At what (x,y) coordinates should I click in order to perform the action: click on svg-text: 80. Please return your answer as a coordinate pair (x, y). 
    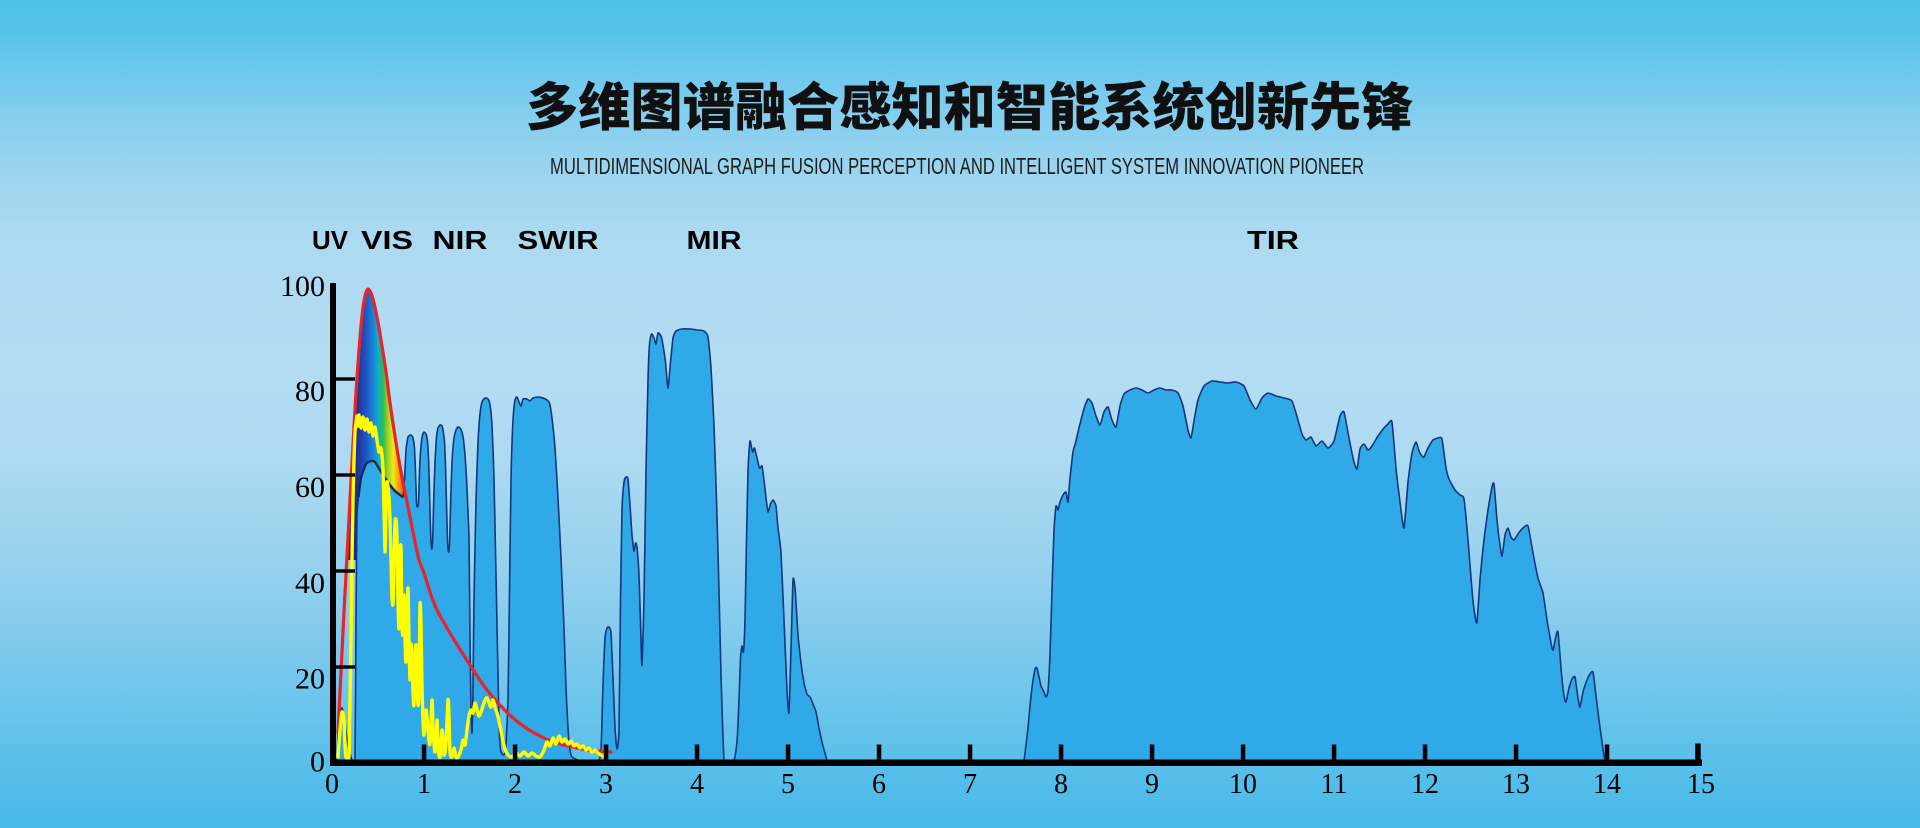
    Looking at the image, I should click on (310, 391).